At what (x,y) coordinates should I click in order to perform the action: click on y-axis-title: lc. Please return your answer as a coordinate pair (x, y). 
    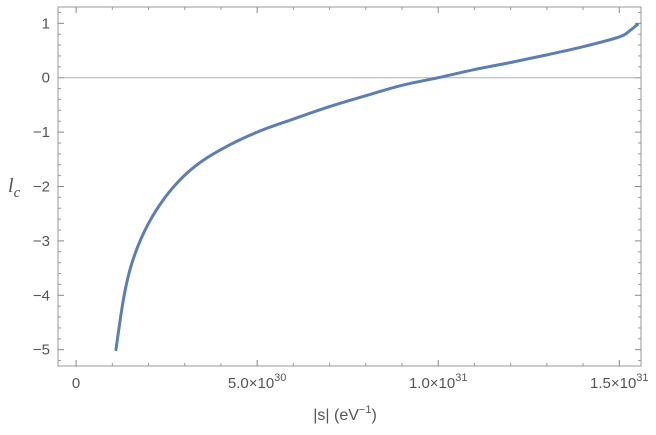
    Looking at the image, I should click on (14, 188).